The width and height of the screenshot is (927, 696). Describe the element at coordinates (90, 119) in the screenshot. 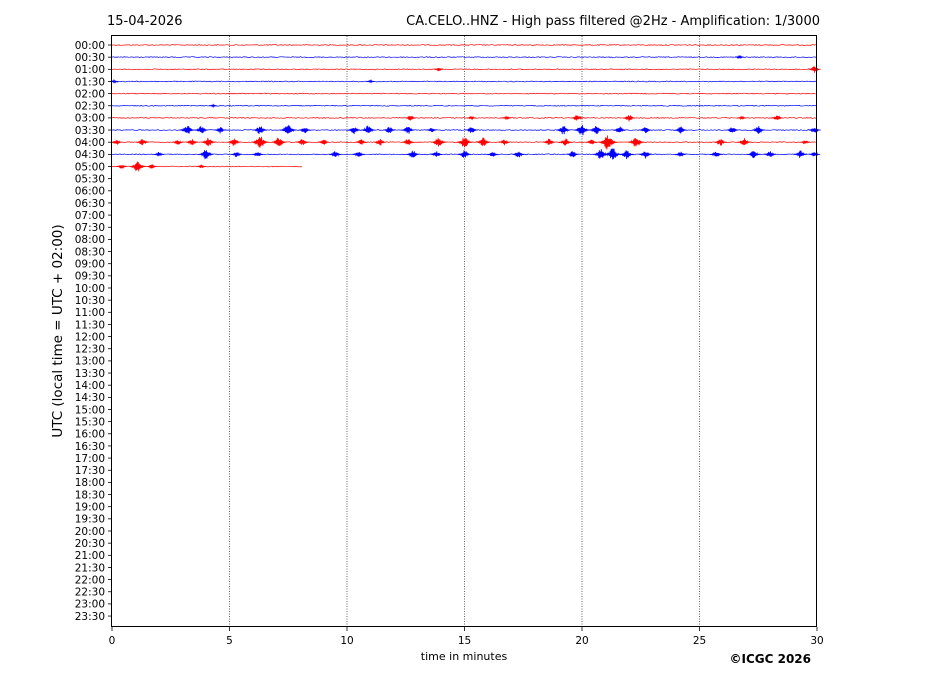

I see `y-tick-label: 03:00` at that location.